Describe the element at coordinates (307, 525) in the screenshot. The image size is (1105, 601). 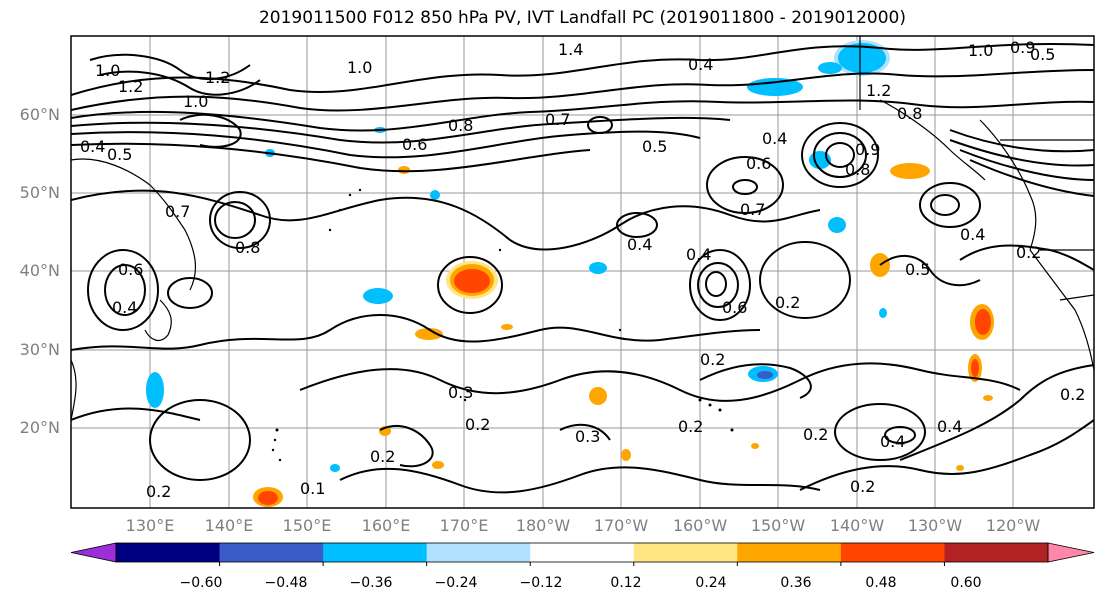
I see `lon-label: 150°E` at that location.